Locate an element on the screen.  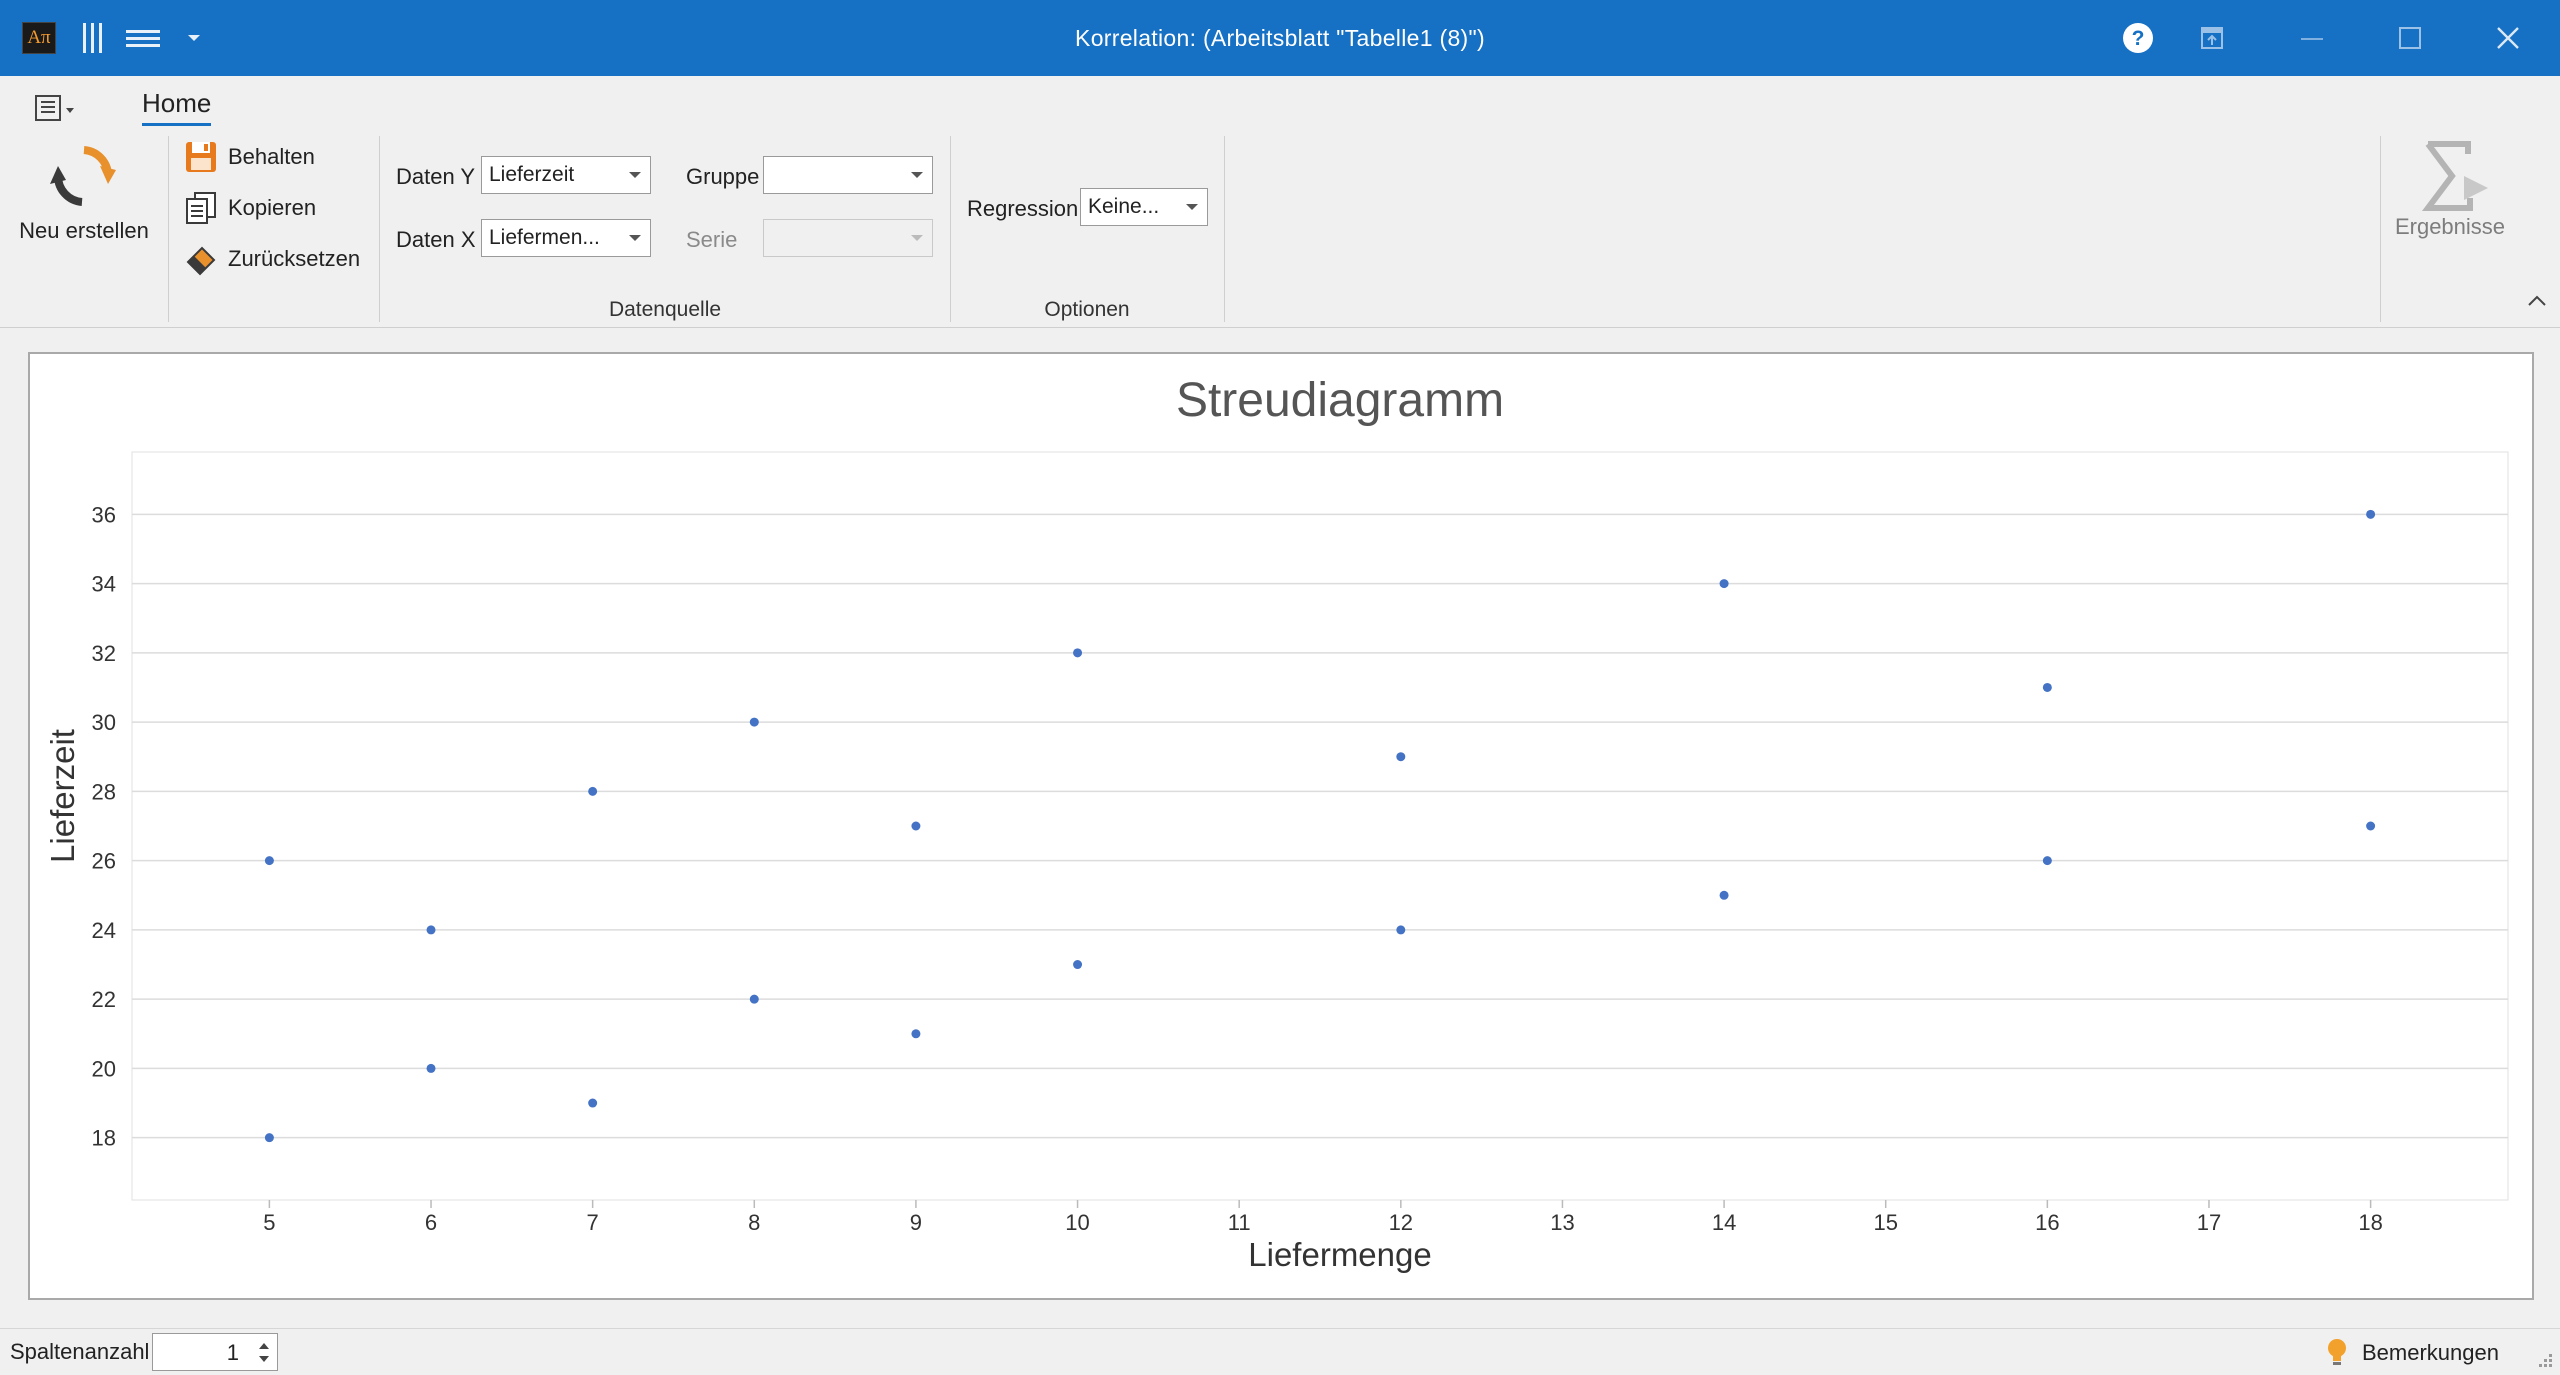
x-tick-label: 11 is located at coordinates (1239, 1222).